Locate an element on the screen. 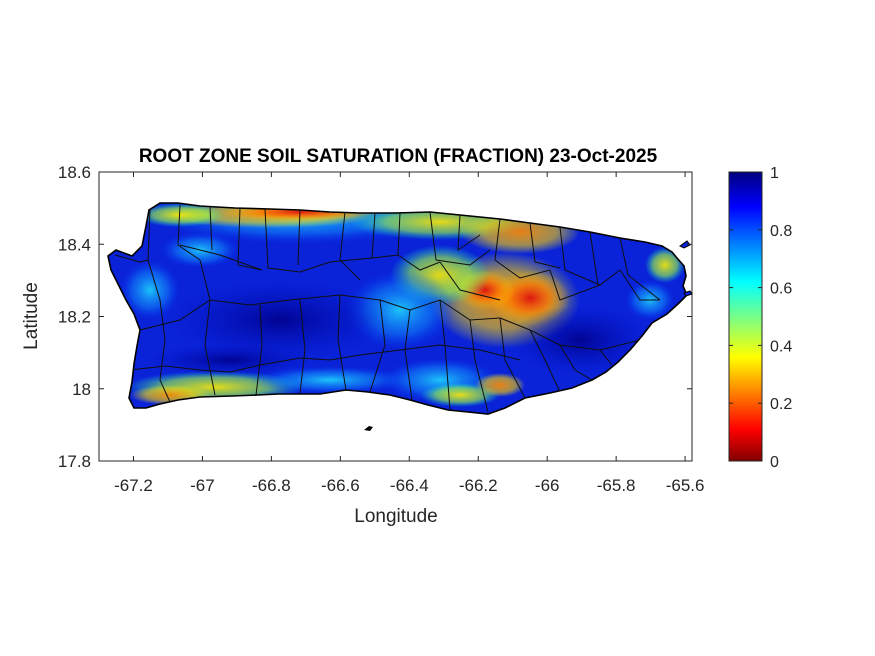 Image resolution: width=875 pixels, height=656 pixels. colorbar-ticks: 0 0.2 0.4 0.6 0.8 1 is located at coordinates (760, 318).